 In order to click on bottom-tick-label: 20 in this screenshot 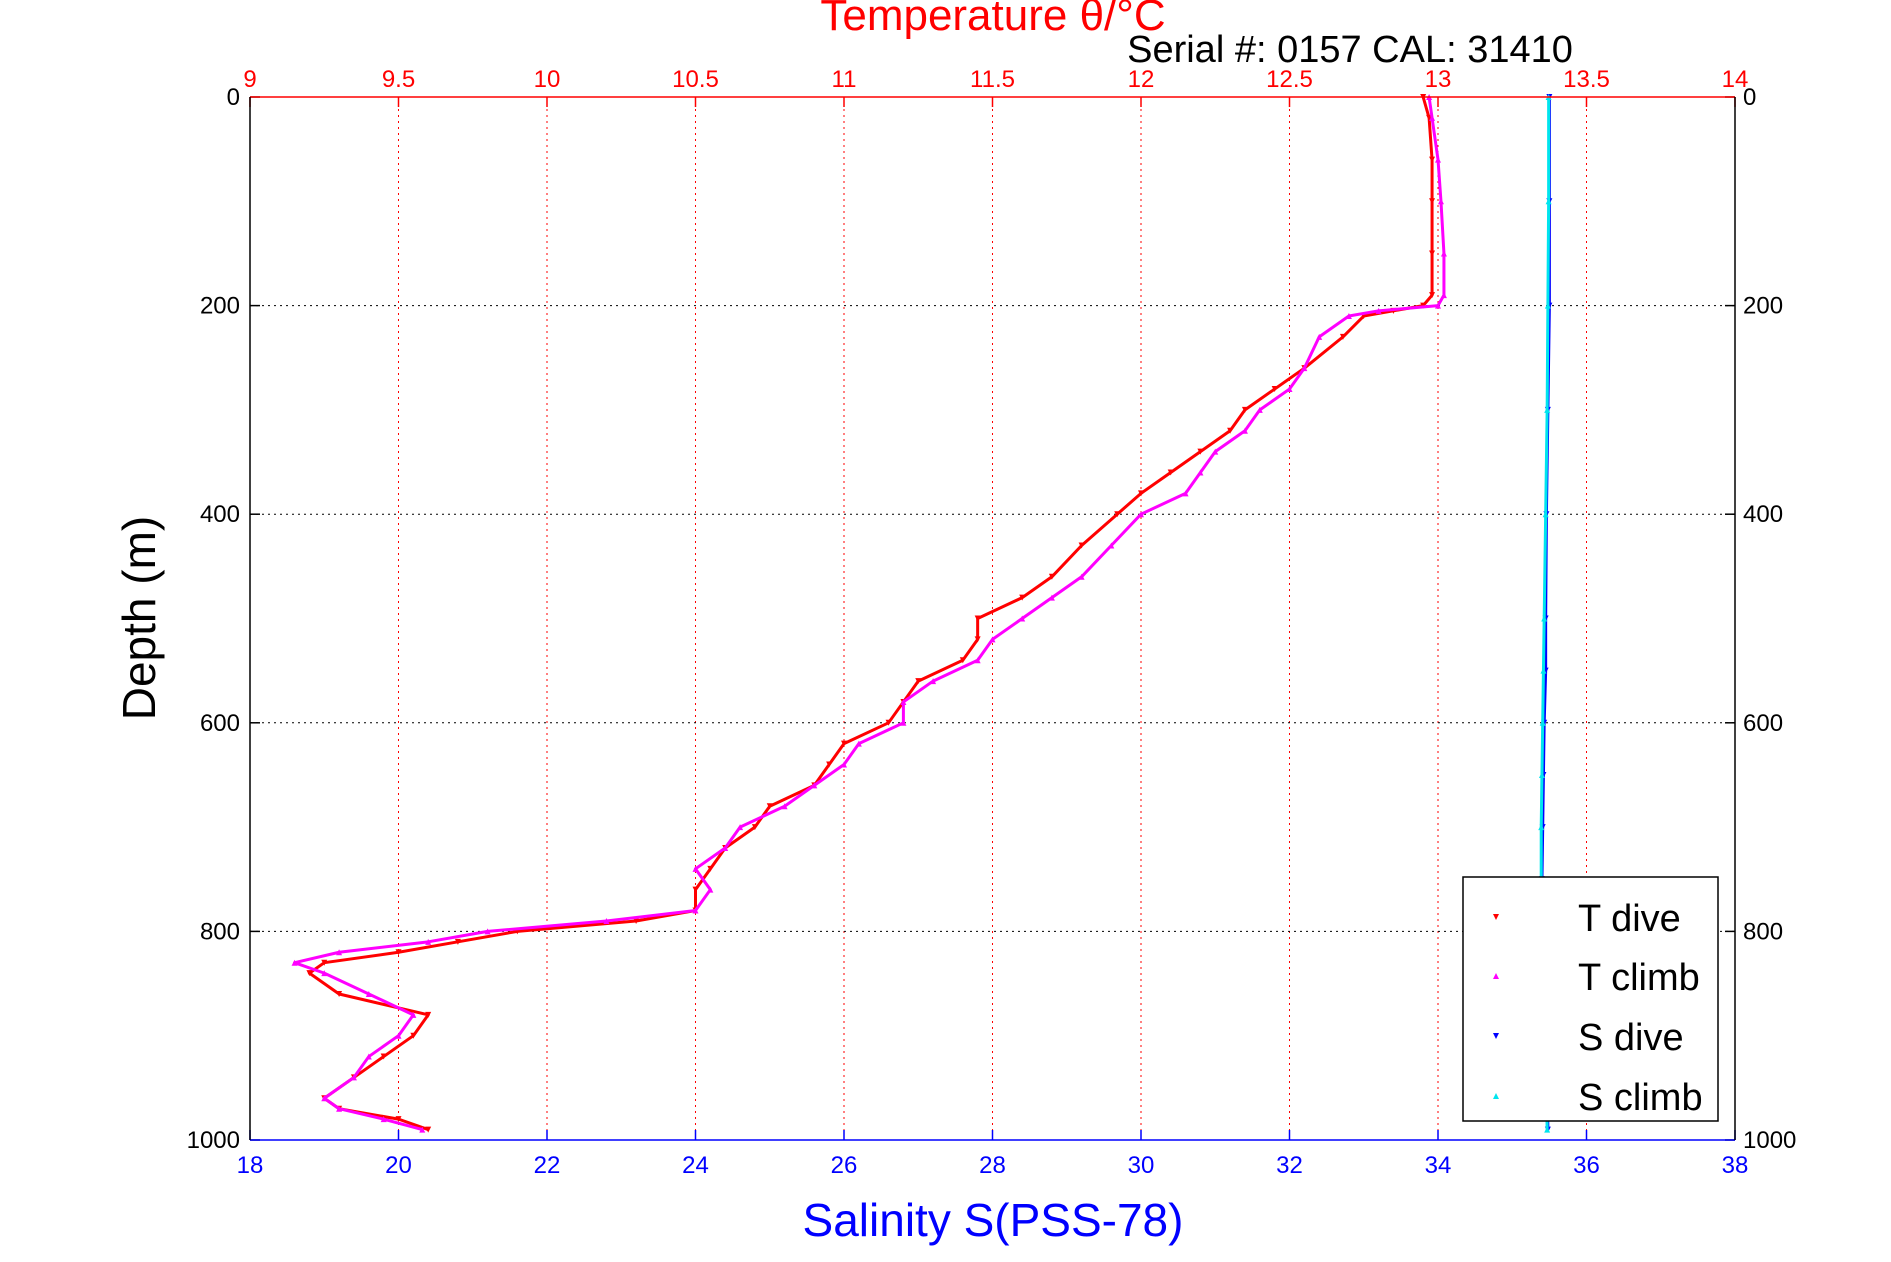, I will do `click(398, 1165)`.